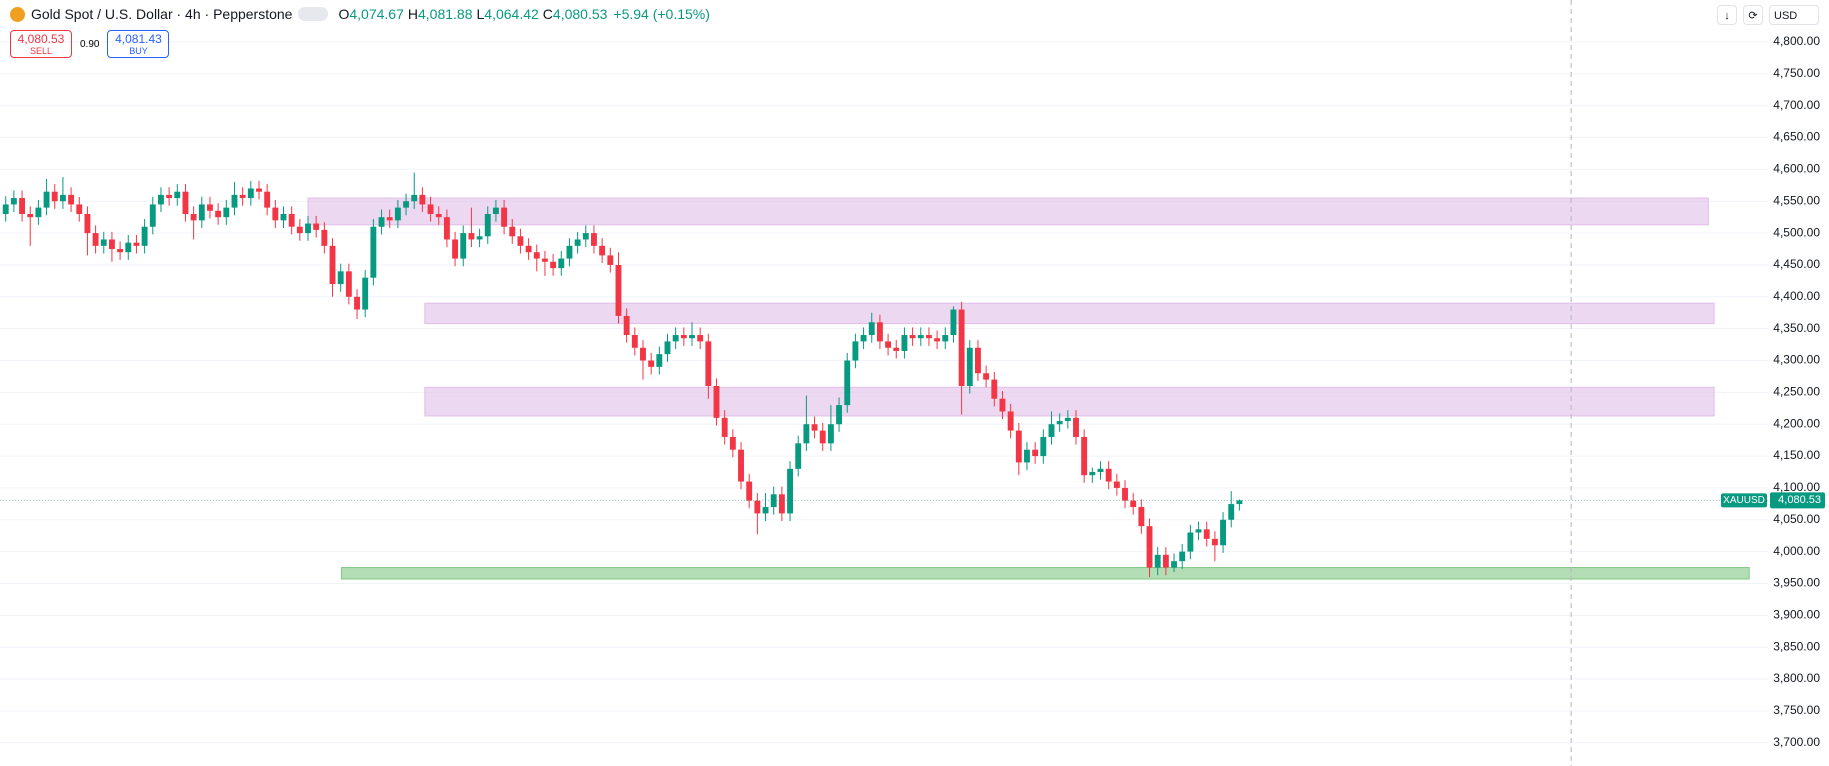 This screenshot has height=766, width=1829. Describe the element at coordinates (344, 14) in the screenshot. I see `ohlc-label: O` at that location.